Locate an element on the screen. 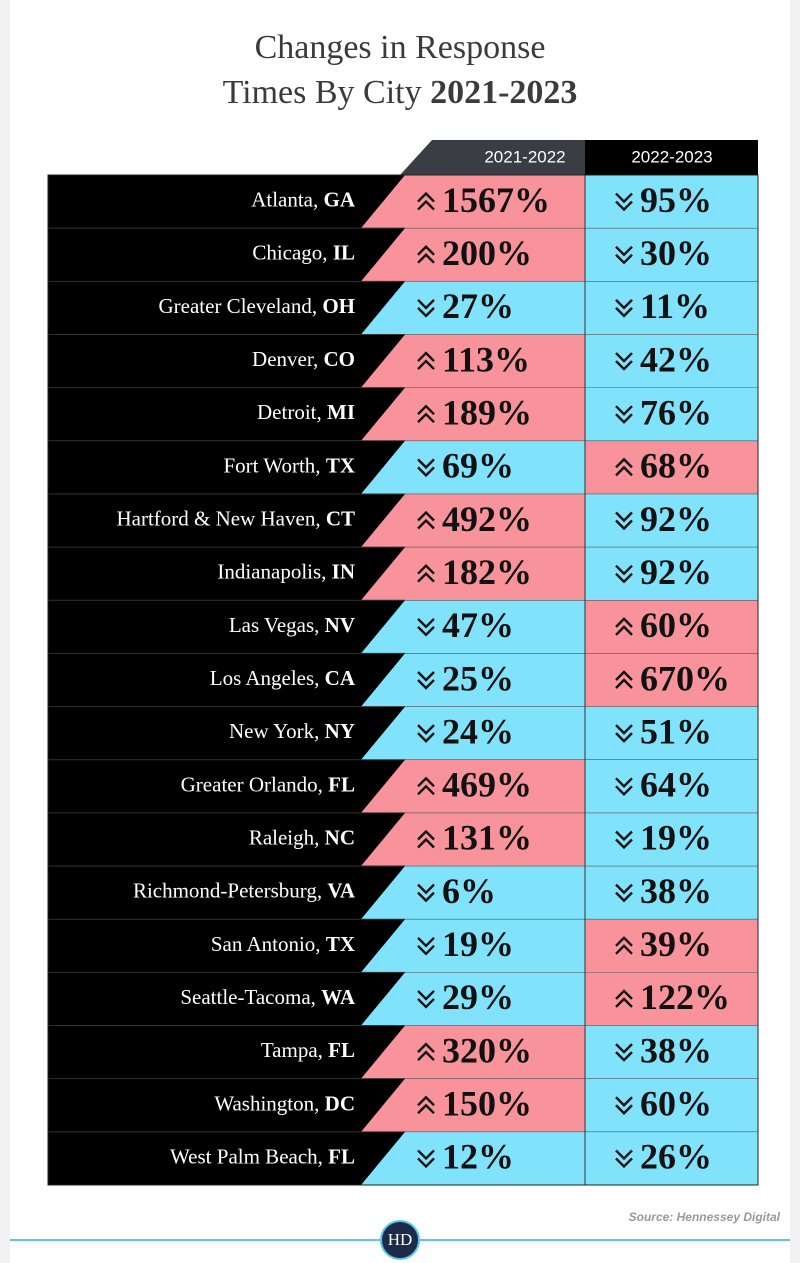  city-label: Greater Orlando, FL is located at coordinates (268, 784).